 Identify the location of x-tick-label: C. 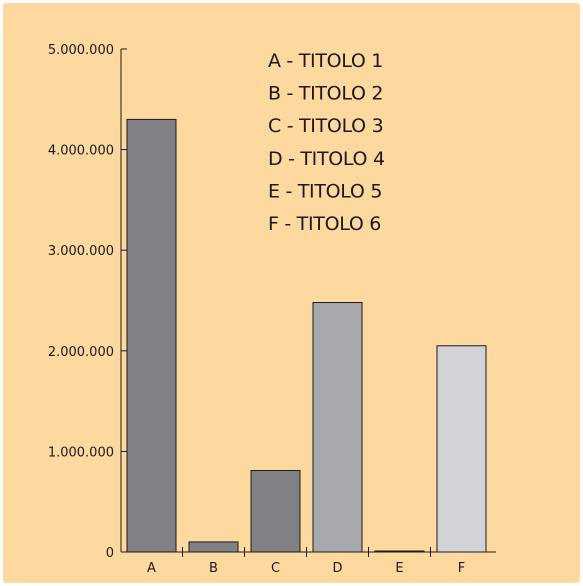
(275, 568).